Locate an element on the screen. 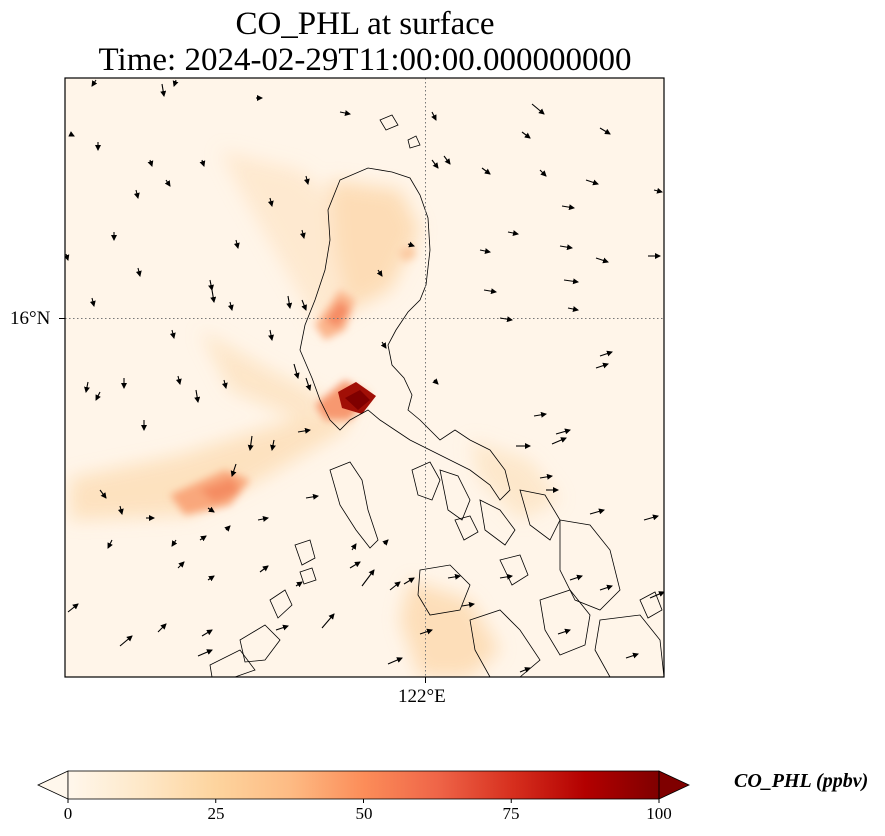 Image resolution: width=885 pixels, height=836 pixels. colorbar-tick-label: 0 is located at coordinates (68, 813).